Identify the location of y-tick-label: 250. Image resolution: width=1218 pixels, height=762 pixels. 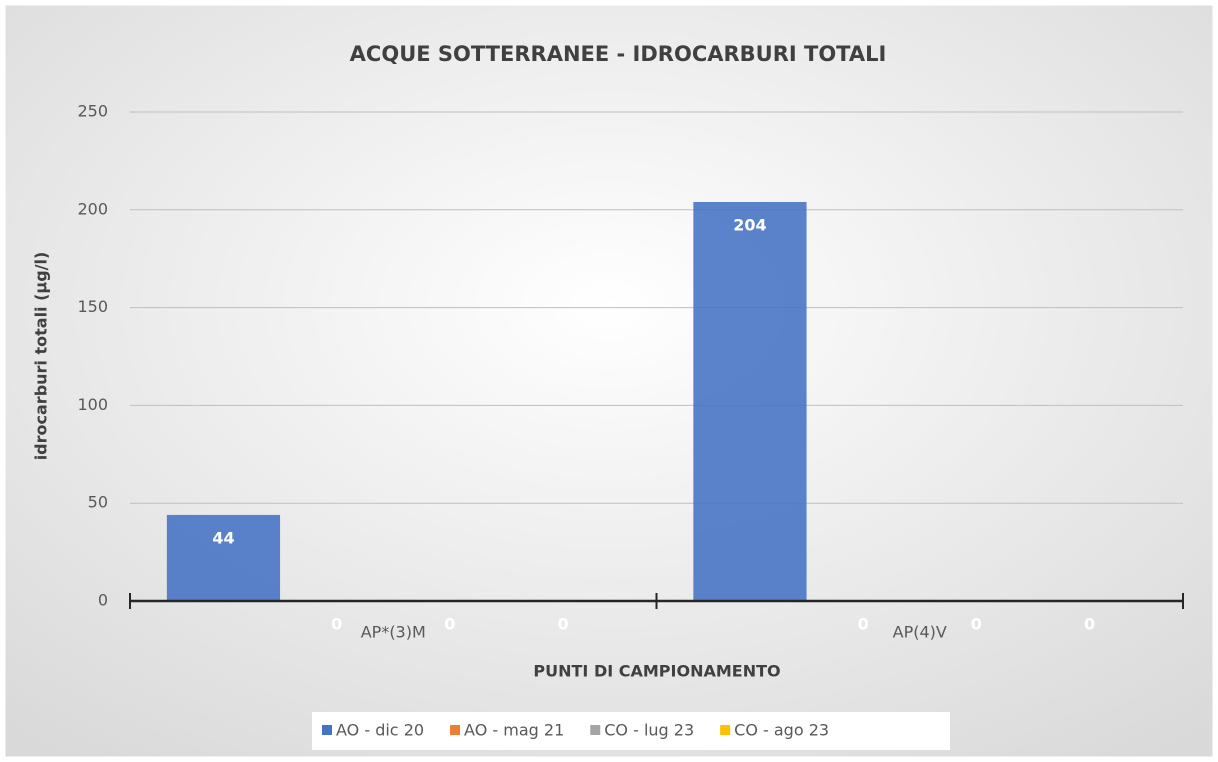
(92, 111).